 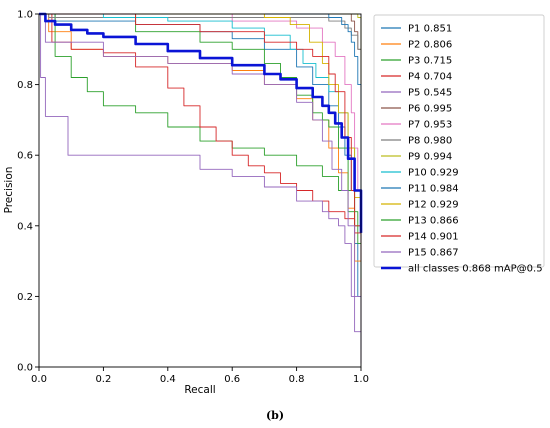 I want to click on legend-label-2: P2 0.806, so click(x=430, y=45).